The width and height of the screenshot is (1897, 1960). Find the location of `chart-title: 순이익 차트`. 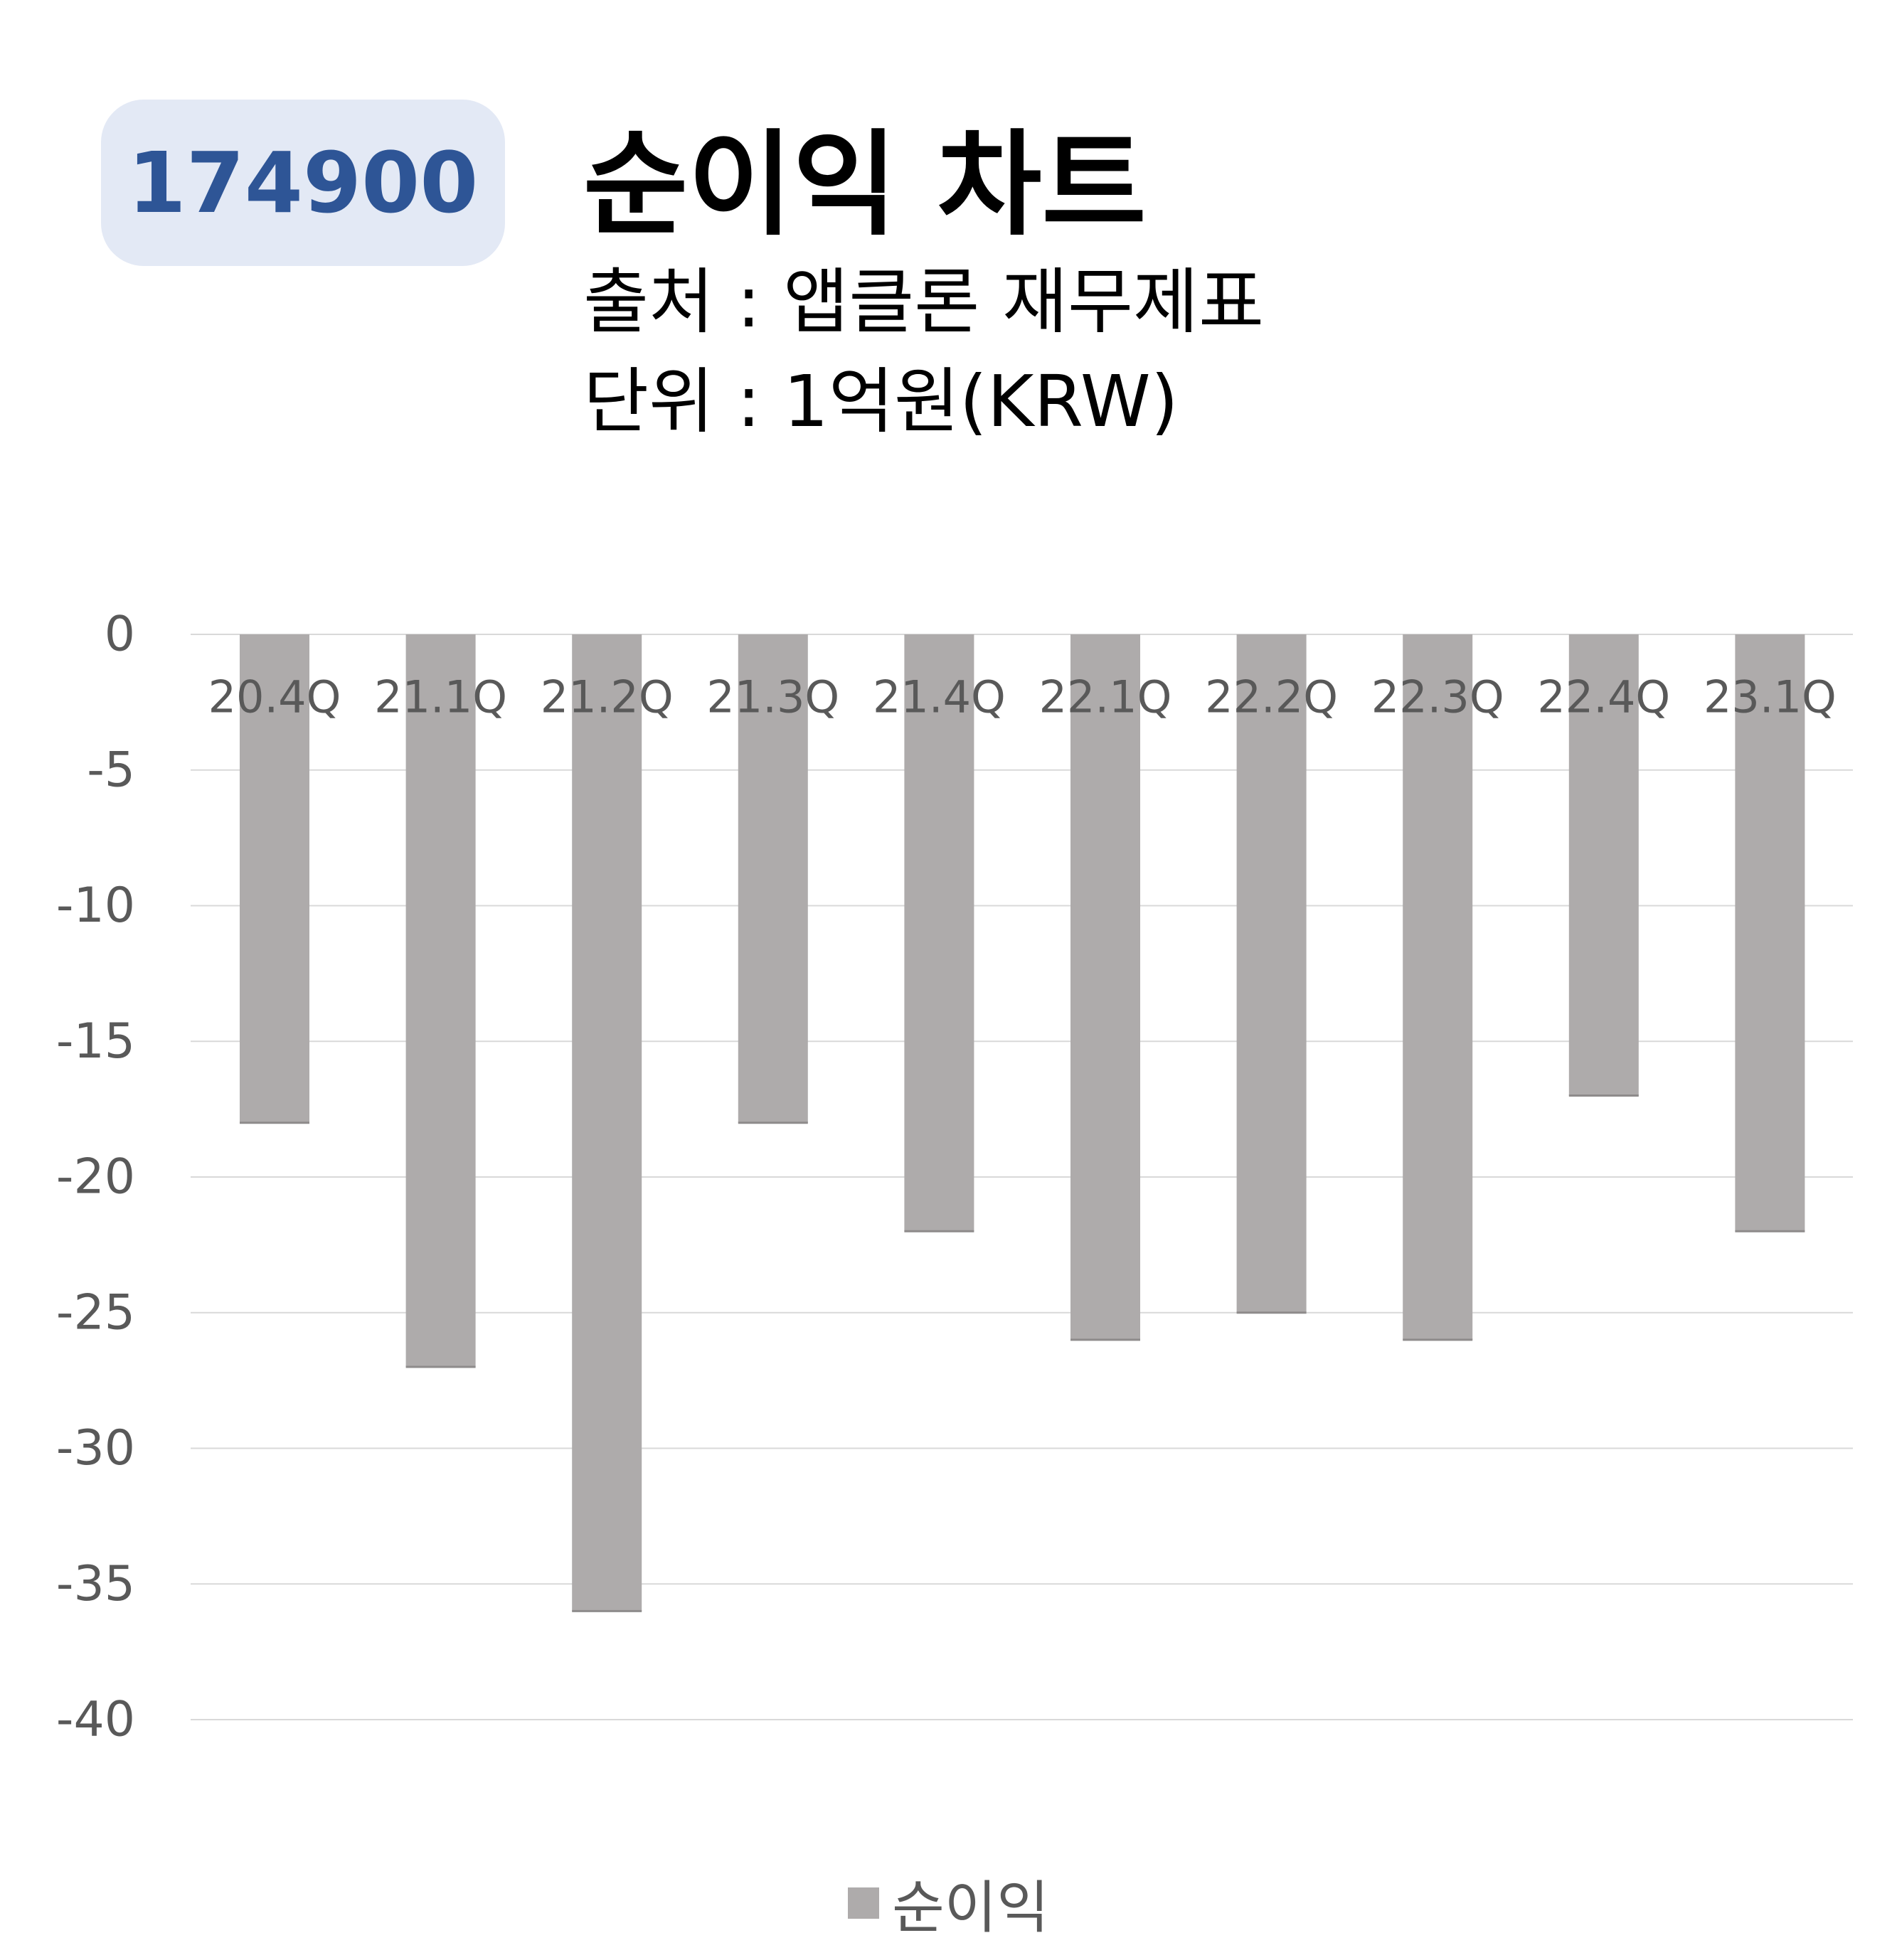

chart-title: 순이익 차트 is located at coordinates (865, 184).